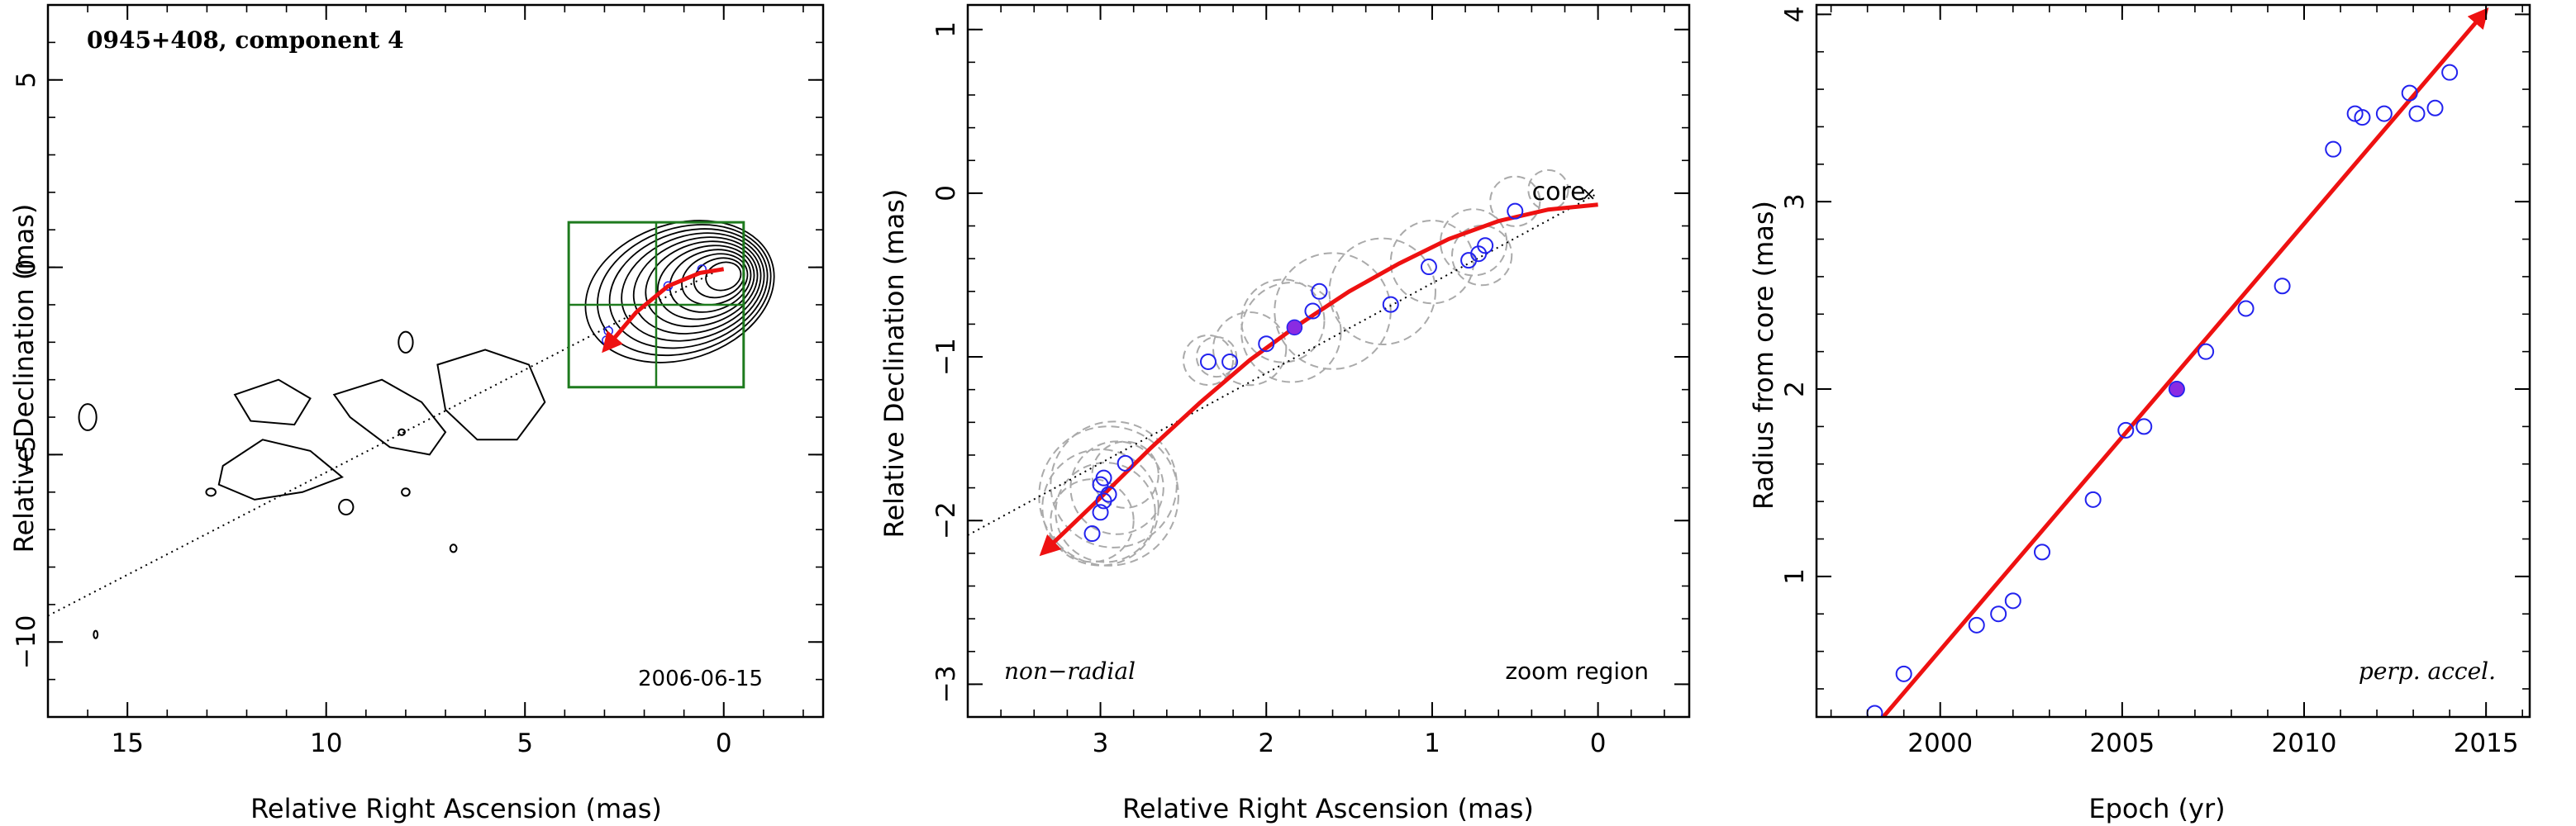 Image resolution: width=2576 pixels, height=826 pixels. Describe the element at coordinates (27, 267) in the screenshot. I see `panel1-y-tick-label: 0` at that location.